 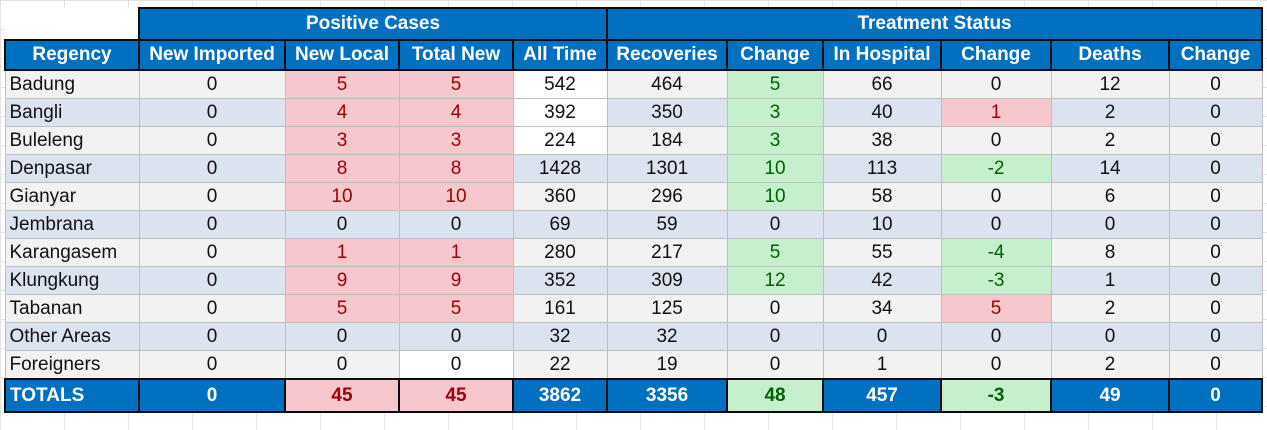 What do you see at coordinates (560, 112) in the screenshot?
I see `table-cell: 392` at bounding box center [560, 112].